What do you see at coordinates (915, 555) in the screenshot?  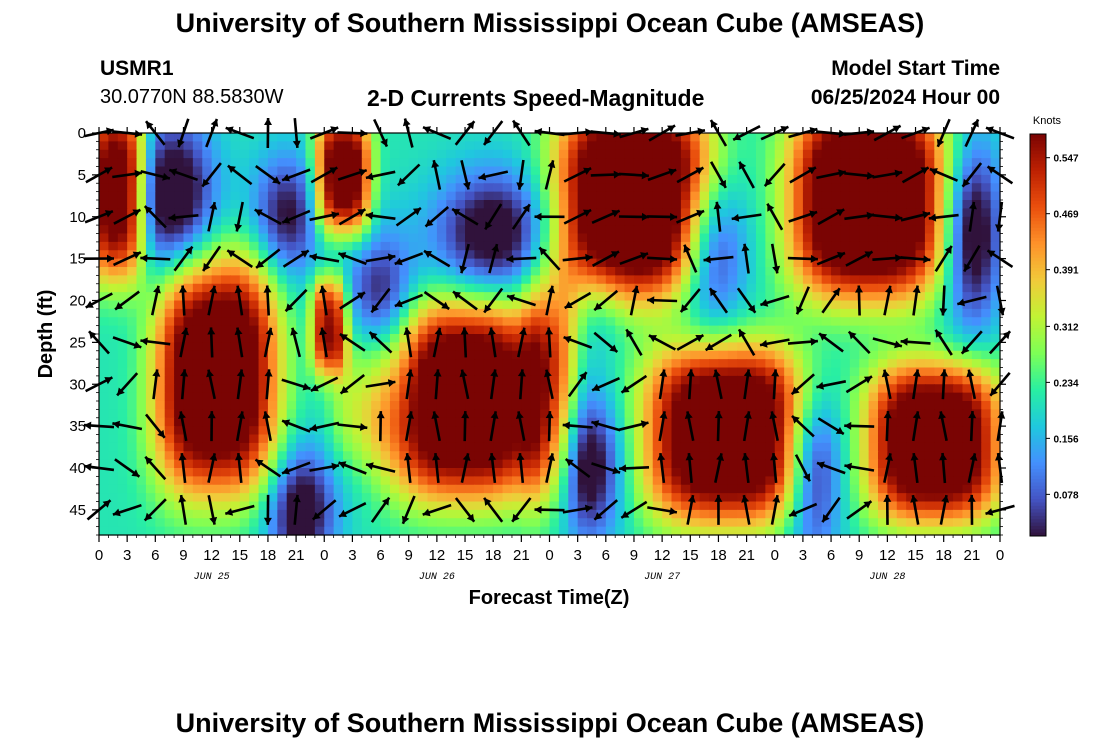 I see `x-tick-label: 15` at bounding box center [915, 555].